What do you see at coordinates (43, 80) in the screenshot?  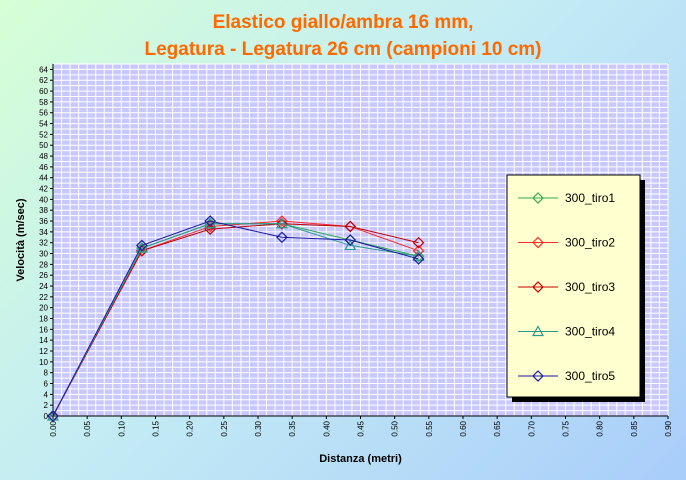 I see `y-tick-label: 62` at bounding box center [43, 80].